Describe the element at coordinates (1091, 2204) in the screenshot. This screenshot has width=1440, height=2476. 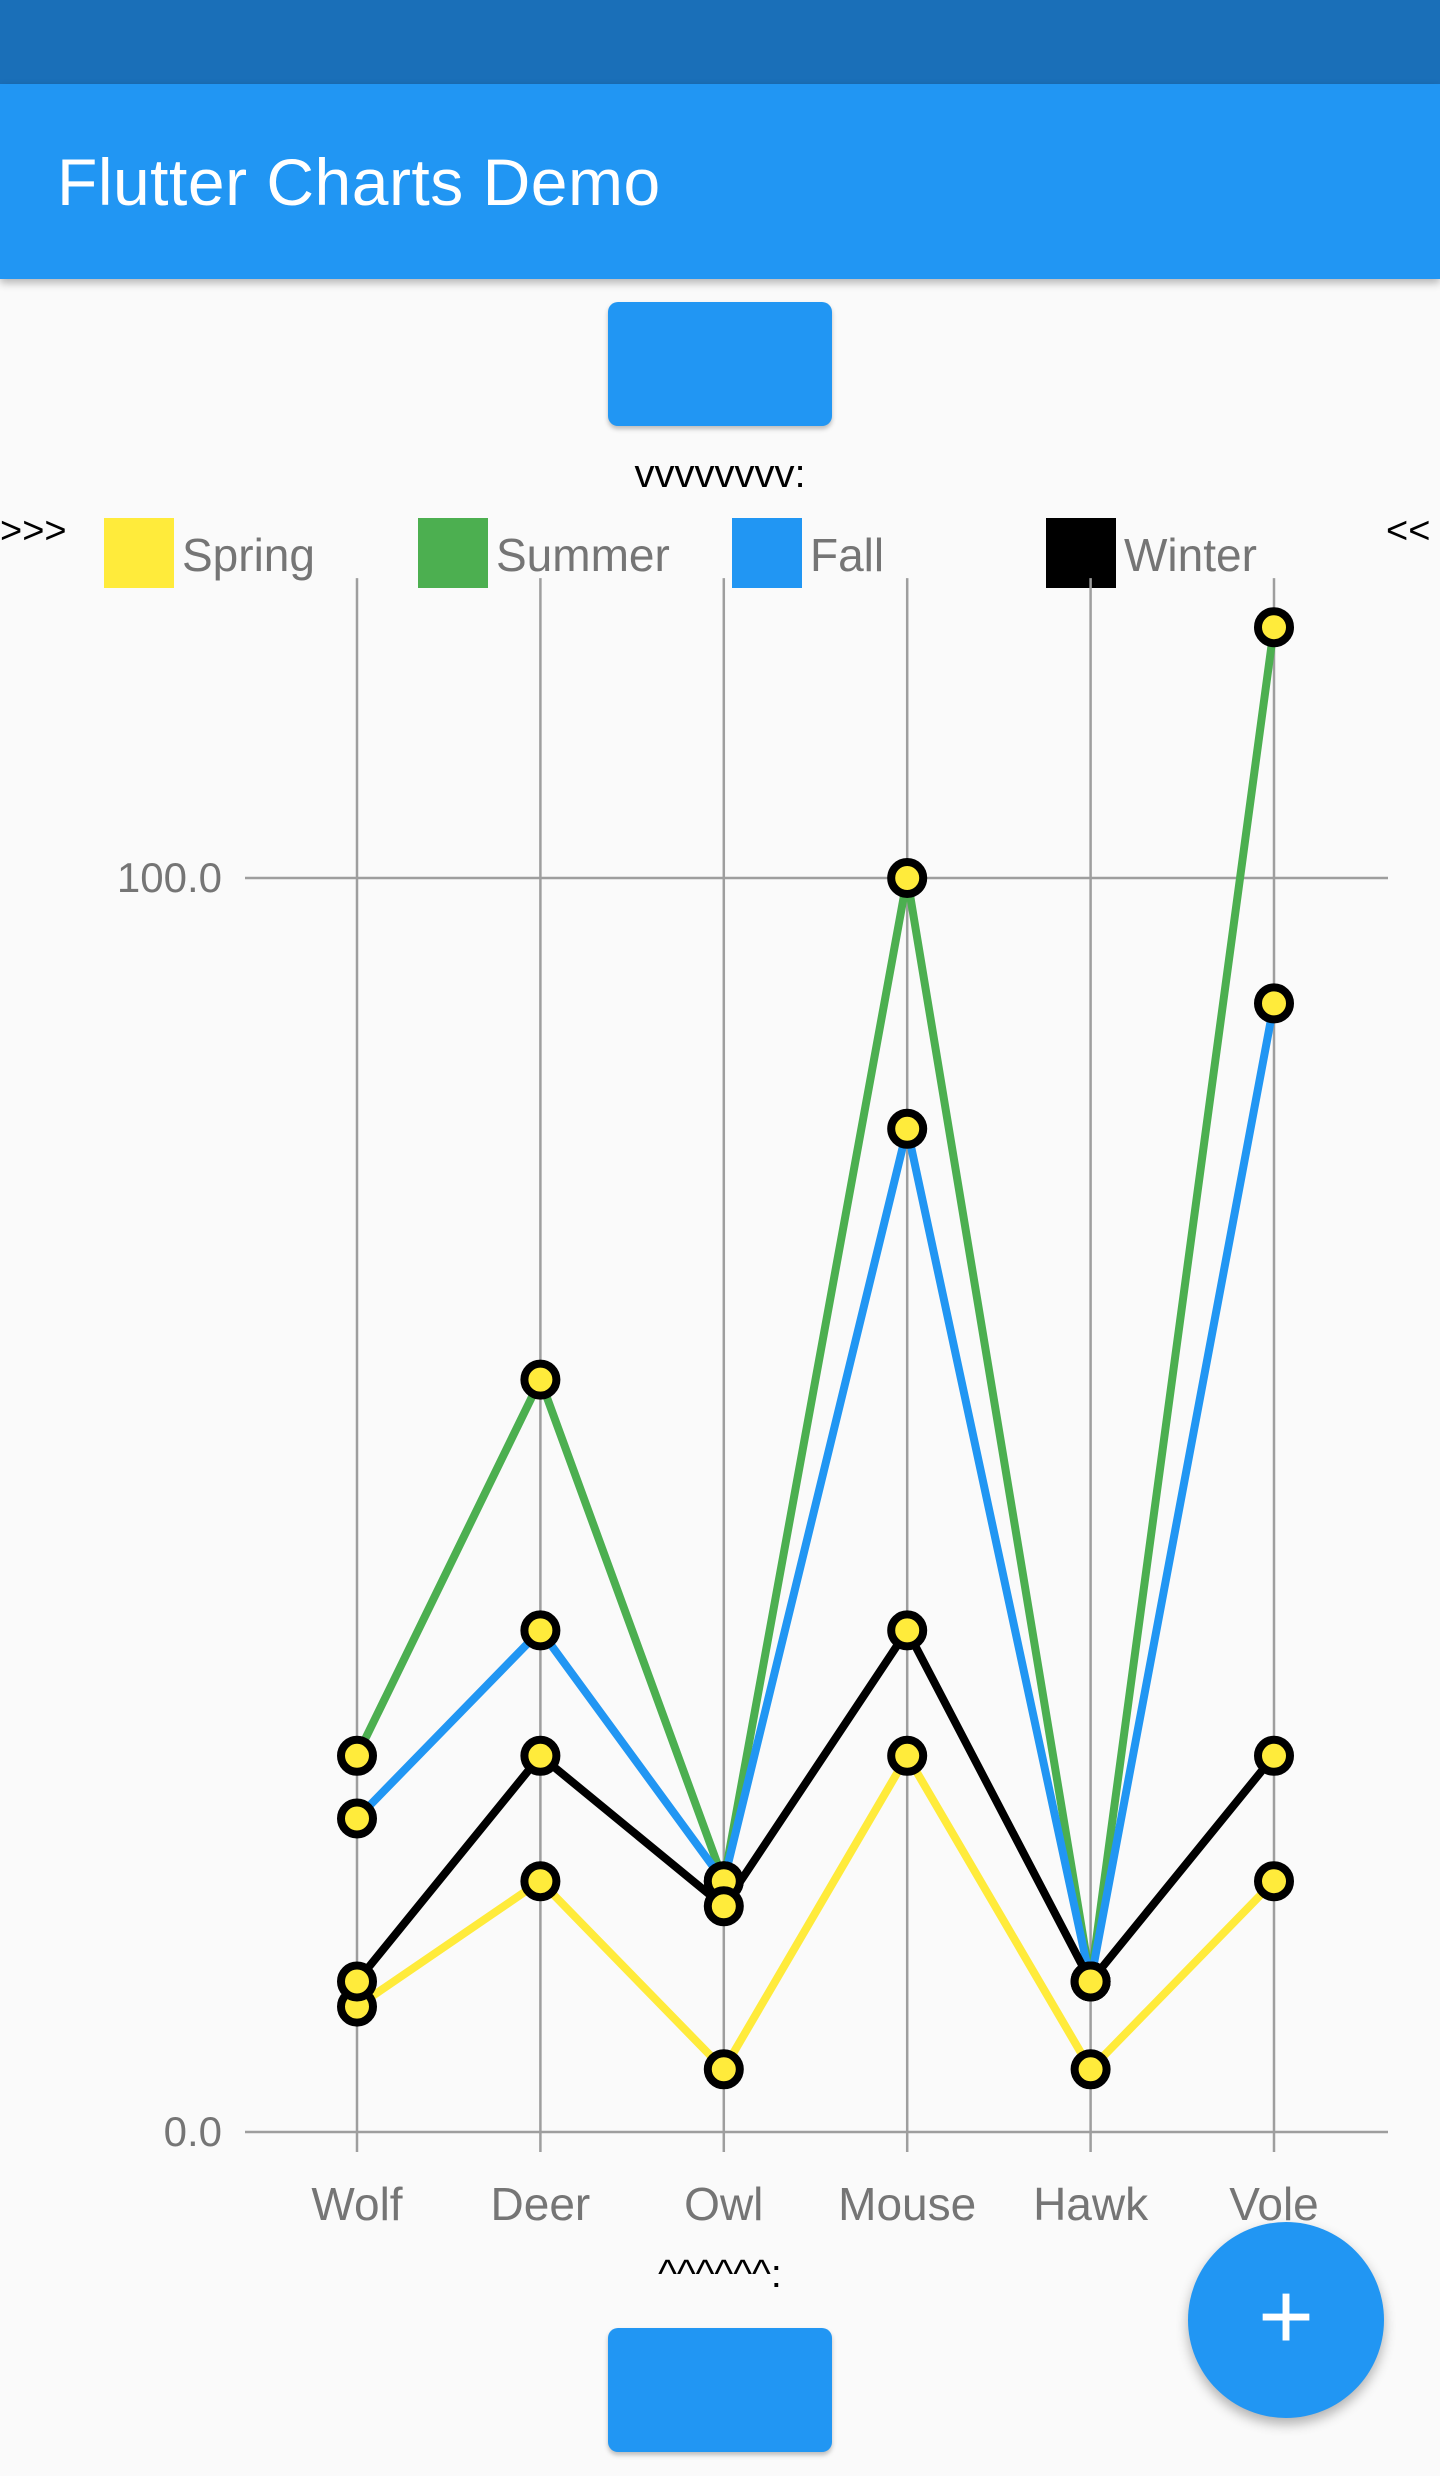
I see `x-tick-label: Hawk` at that location.